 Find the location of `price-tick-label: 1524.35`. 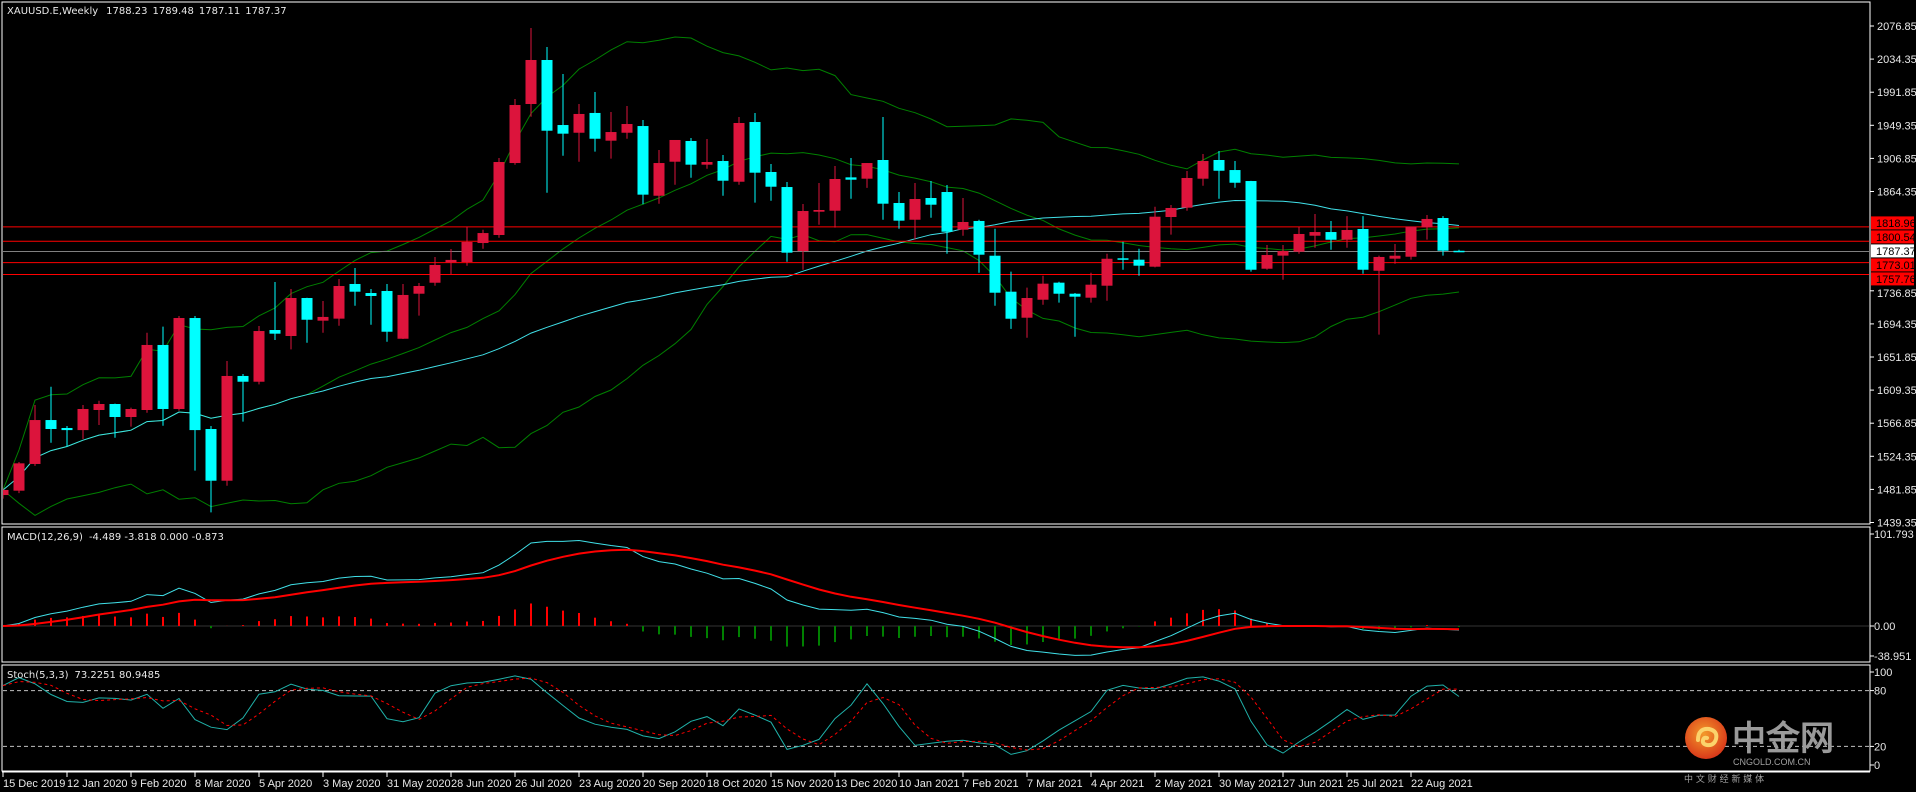

price-tick-label: 1524.35 is located at coordinates (1896, 457).